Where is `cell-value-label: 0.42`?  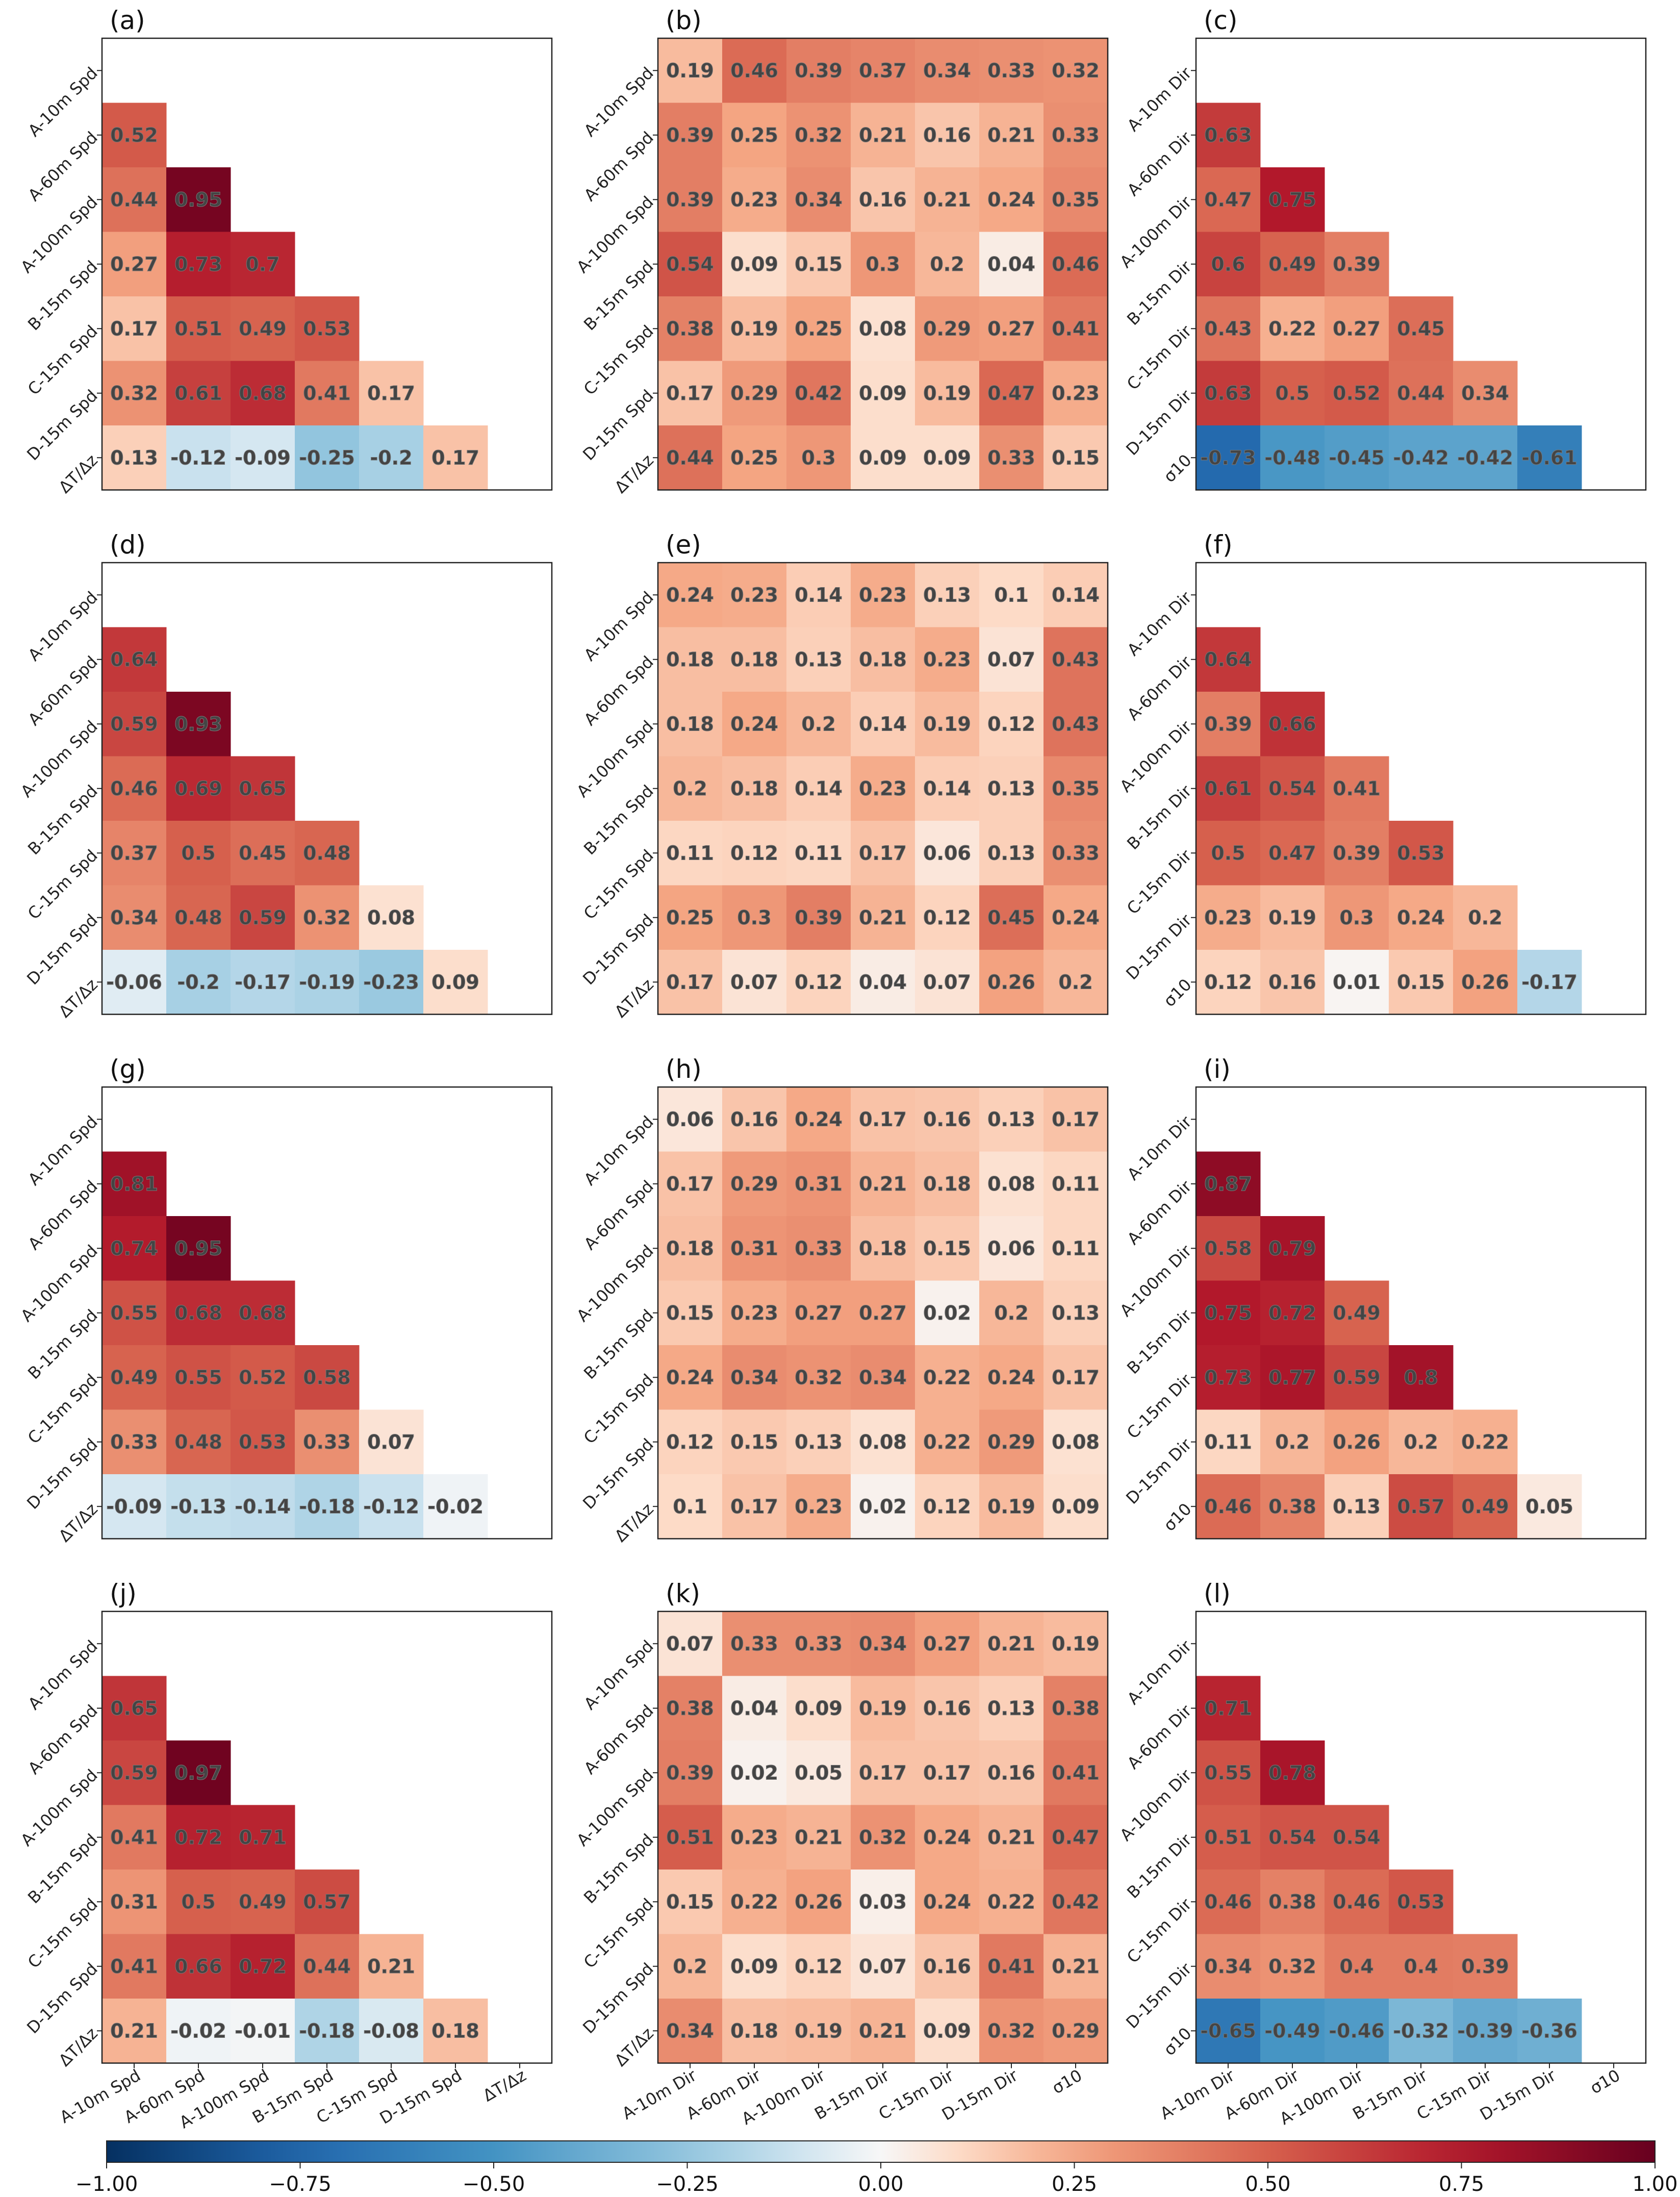
cell-value-label: 0.42 is located at coordinates (1076, 1902).